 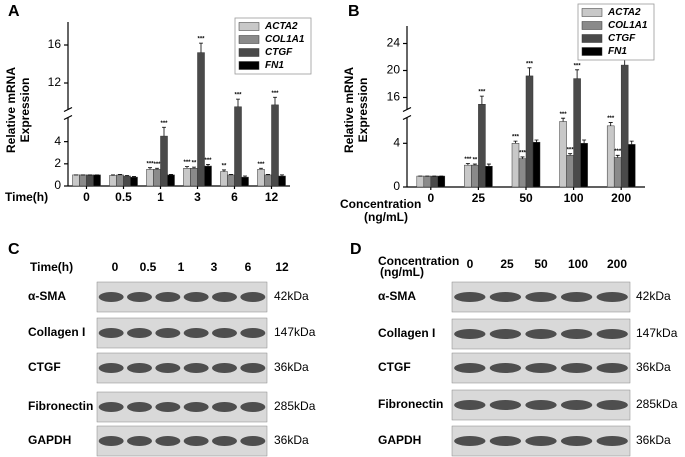 What do you see at coordinates (479, 198) in the screenshot?
I see `x-tick-label: 25` at bounding box center [479, 198].